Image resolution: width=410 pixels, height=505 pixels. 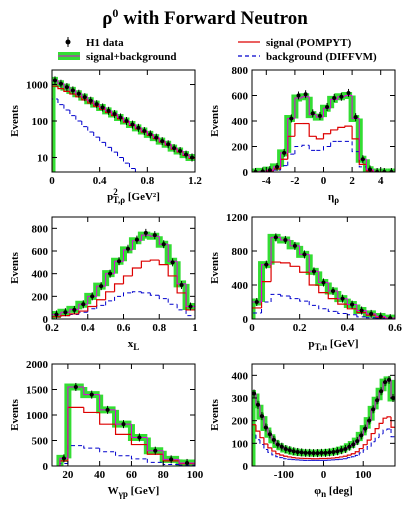 I want to click on x-axis-label-part: p, so click(x=311, y=344).